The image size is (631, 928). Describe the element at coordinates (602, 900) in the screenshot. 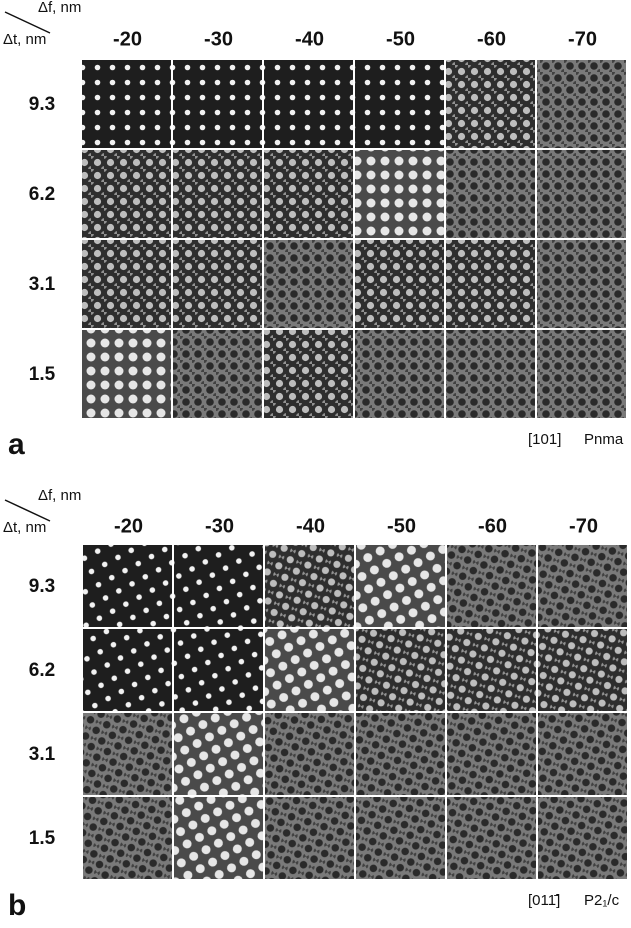

I see `space-group: P2₁/c` at that location.